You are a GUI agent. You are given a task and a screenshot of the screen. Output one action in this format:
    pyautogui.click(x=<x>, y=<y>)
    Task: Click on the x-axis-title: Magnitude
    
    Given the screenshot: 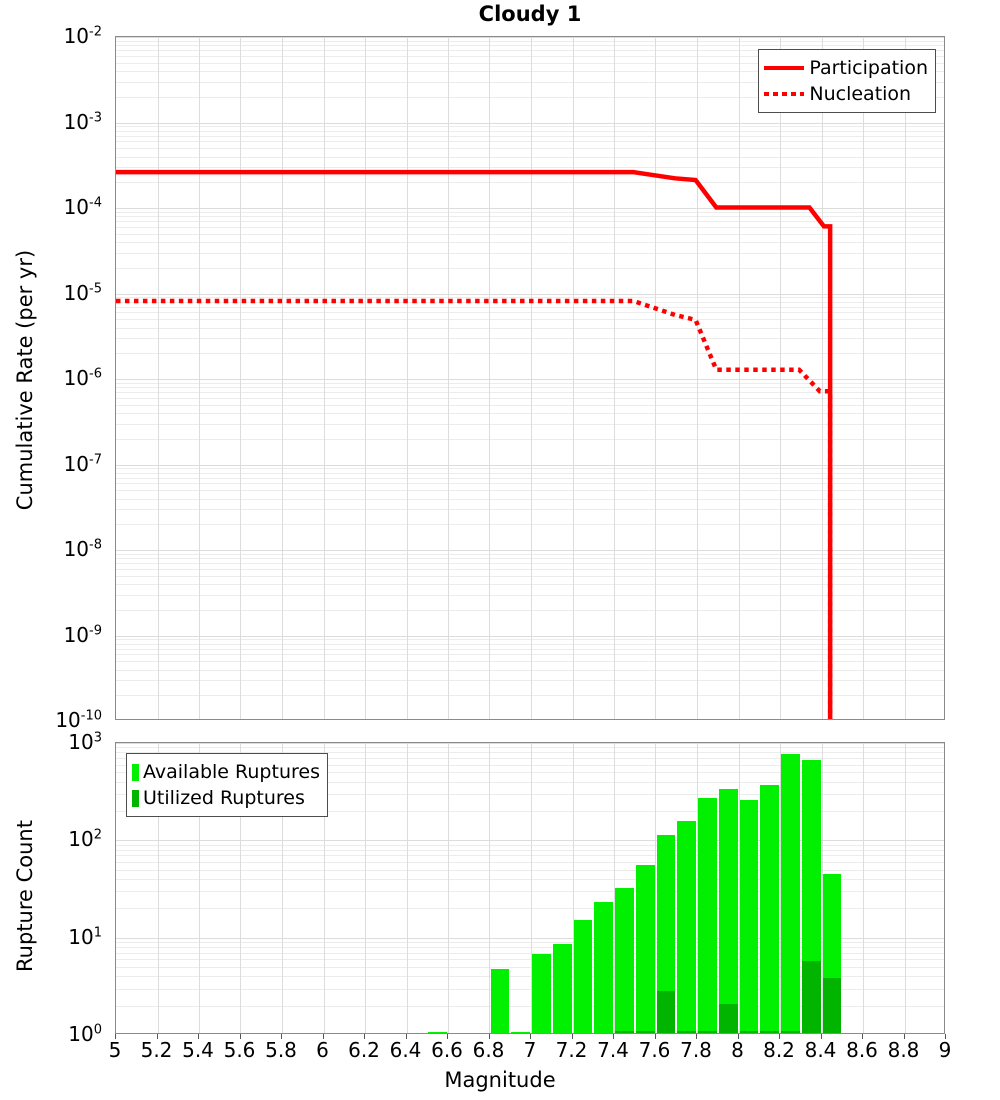 What is the action you would take?
    pyautogui.click(x=500, y=1080)
    